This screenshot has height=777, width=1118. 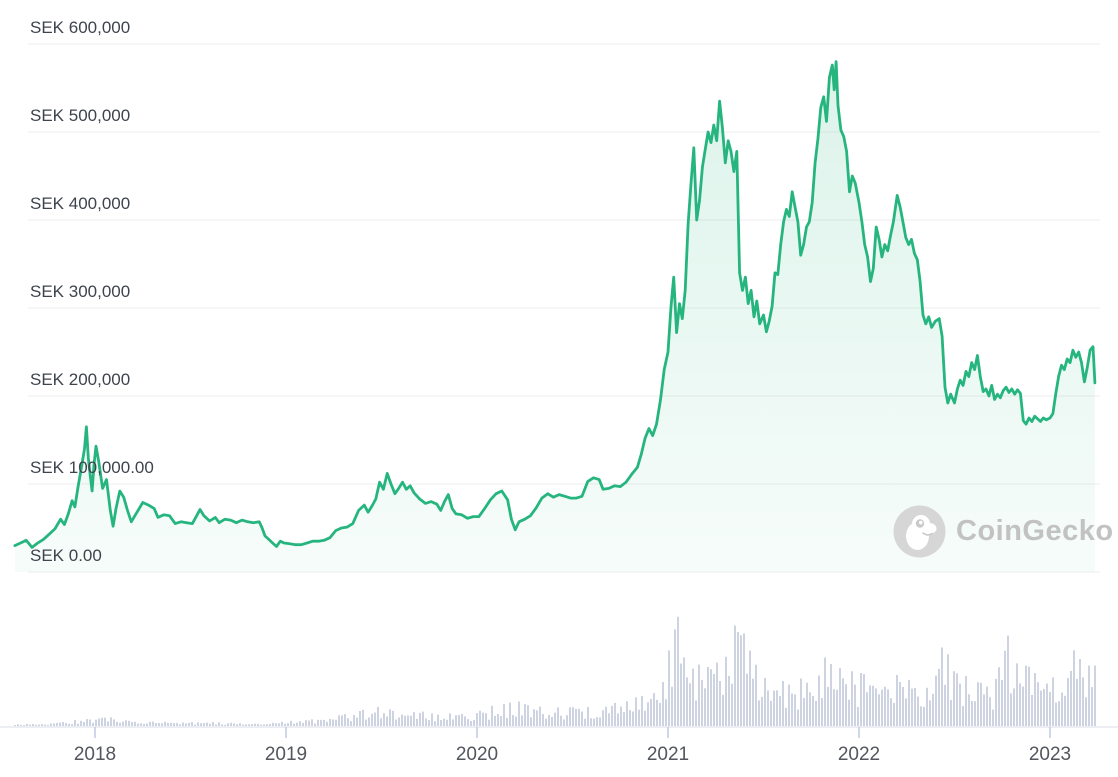 What do you see at coordinates (668, 754) in the screenshot?
I see `x-axis-label-2021: 2021` at bounding box center [668, 754].